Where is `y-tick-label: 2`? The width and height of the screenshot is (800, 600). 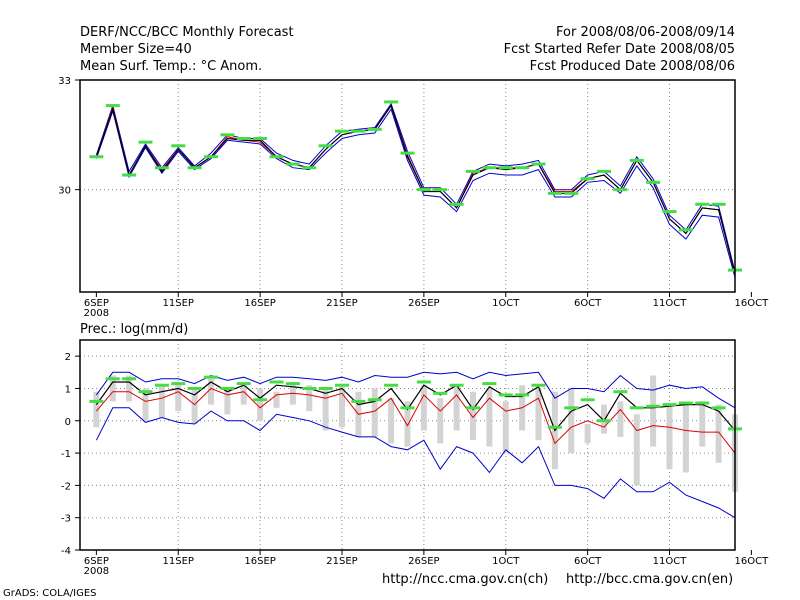 y-tick-label: 2 is located at coordinates (68, 357).